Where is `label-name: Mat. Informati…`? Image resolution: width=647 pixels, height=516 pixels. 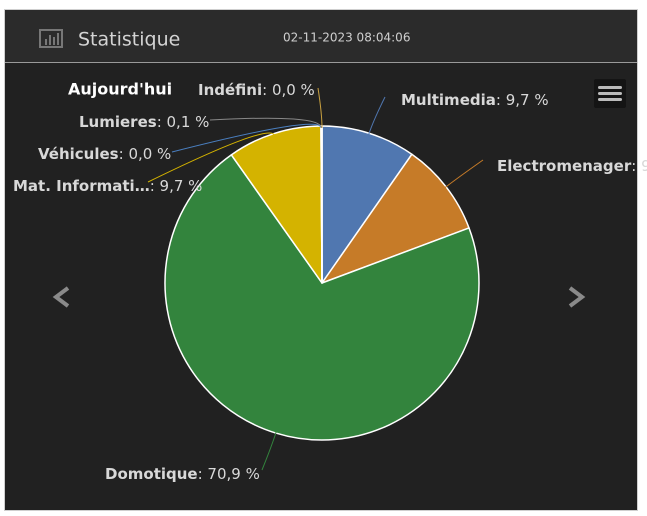
label-name: Mat. Informati… is located at coordinates (81, 186).